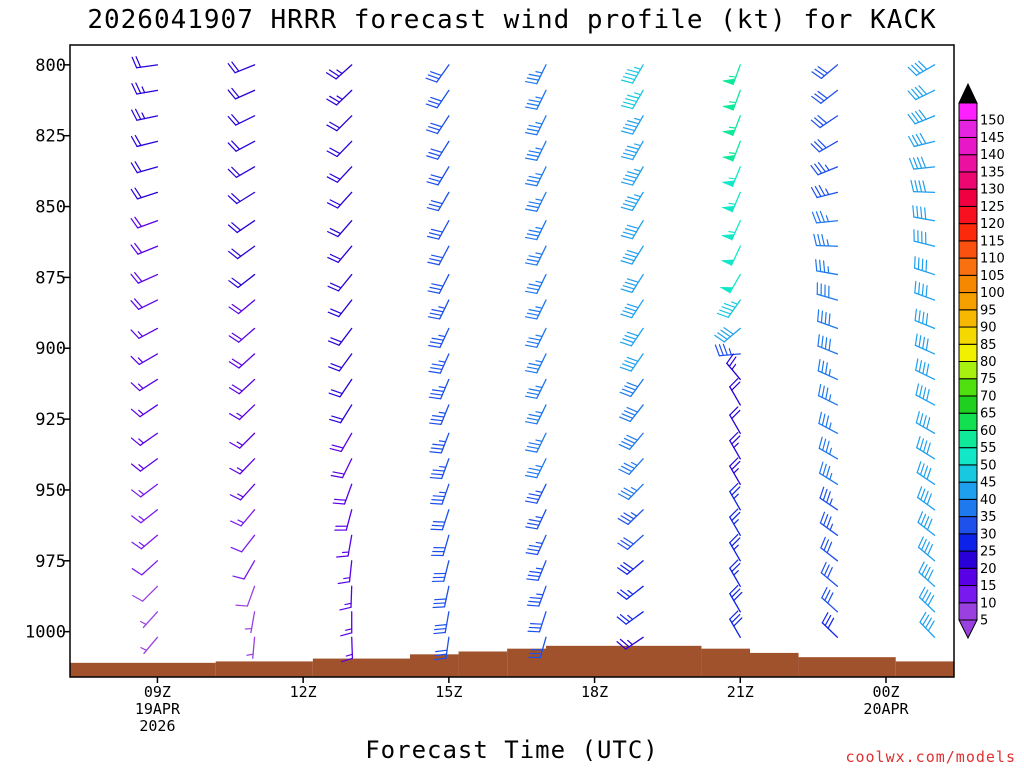  What do you see at coordinates (968, 128) in the screenshot?
I see `colorbar-segment` at bounding box center [968, 128].